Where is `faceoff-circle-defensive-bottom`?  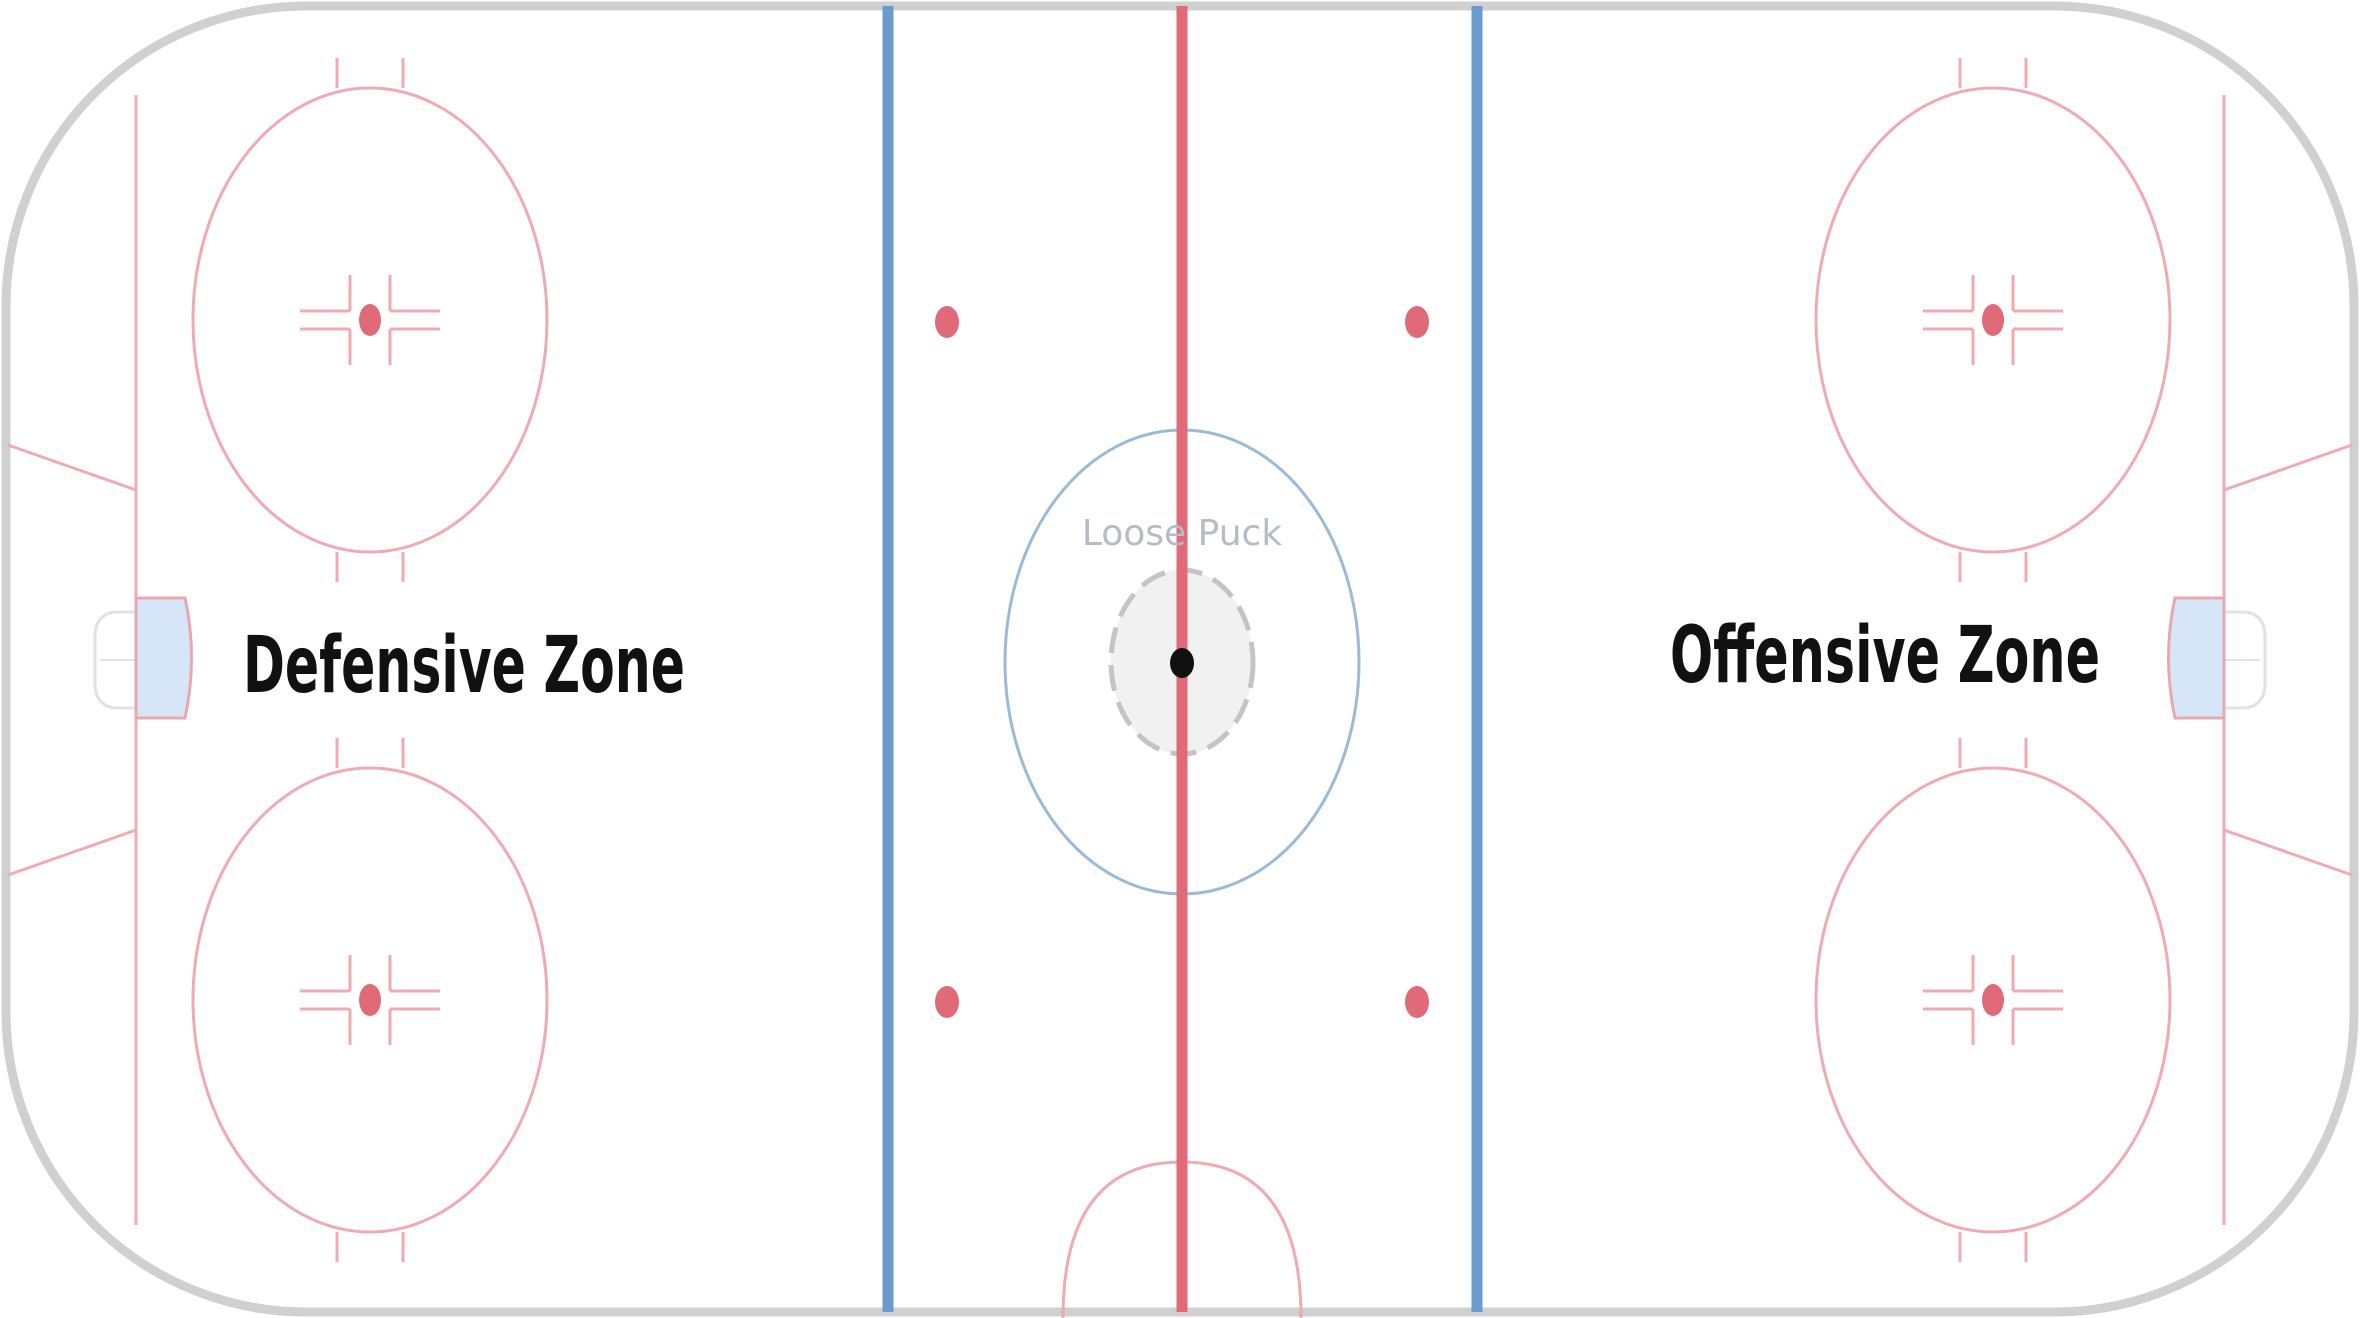
faceoff-circle-defensive-bottom is located at coordinates (370, 1000).